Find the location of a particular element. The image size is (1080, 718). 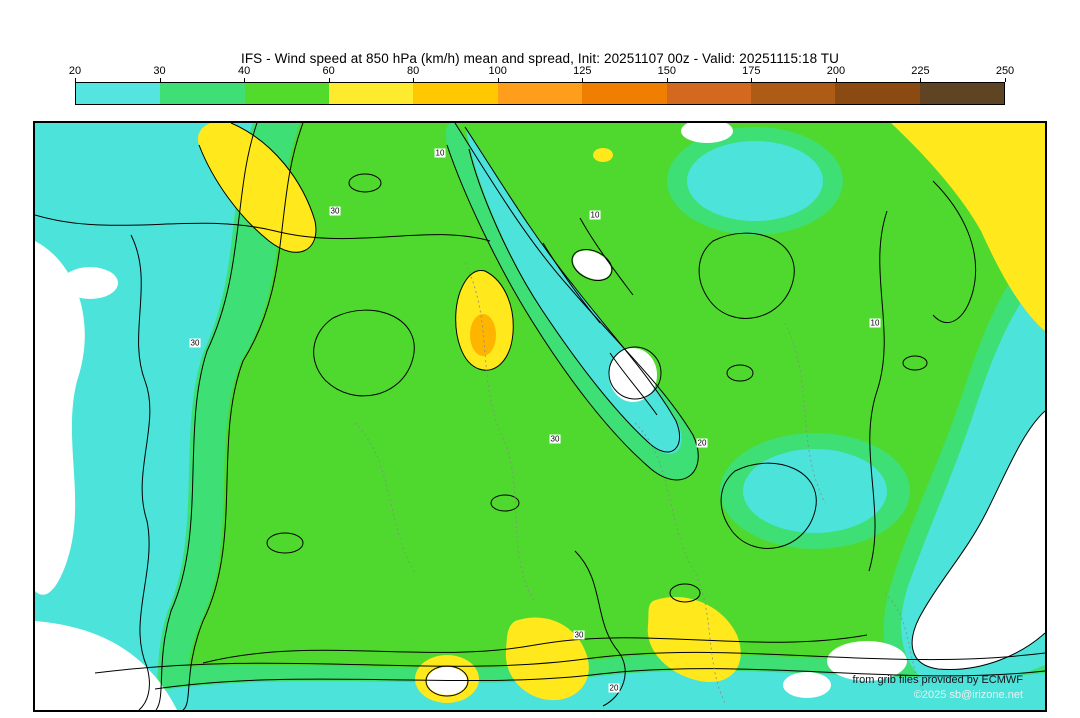

colorbar-tick-label: 20 is located at coordinates (75, 71).